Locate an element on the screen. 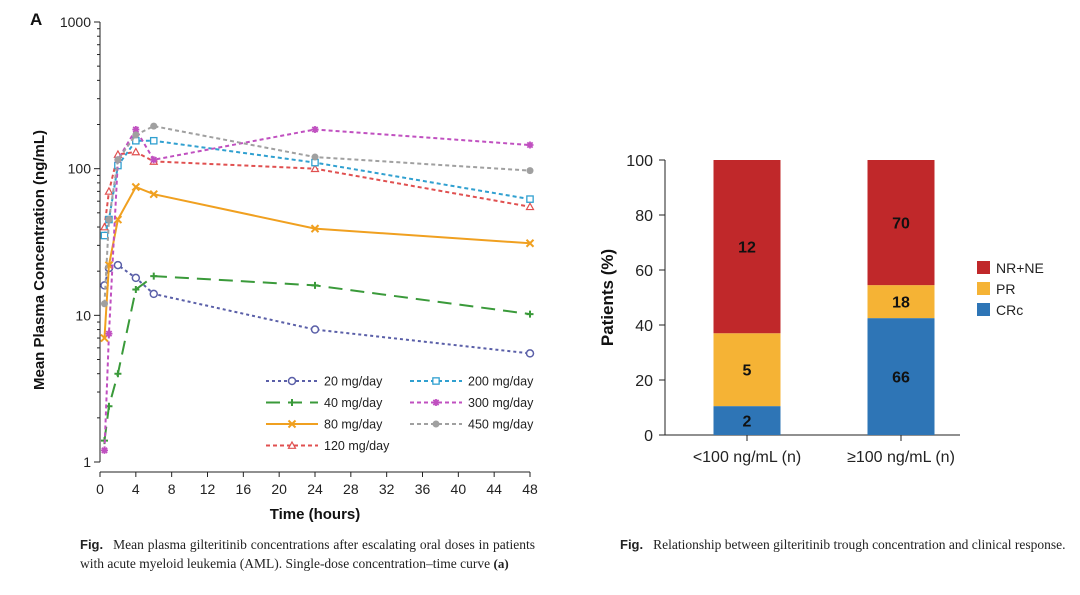 The image size is (1080, 595). series-80-mg-day is located at coordinates (317, 262).